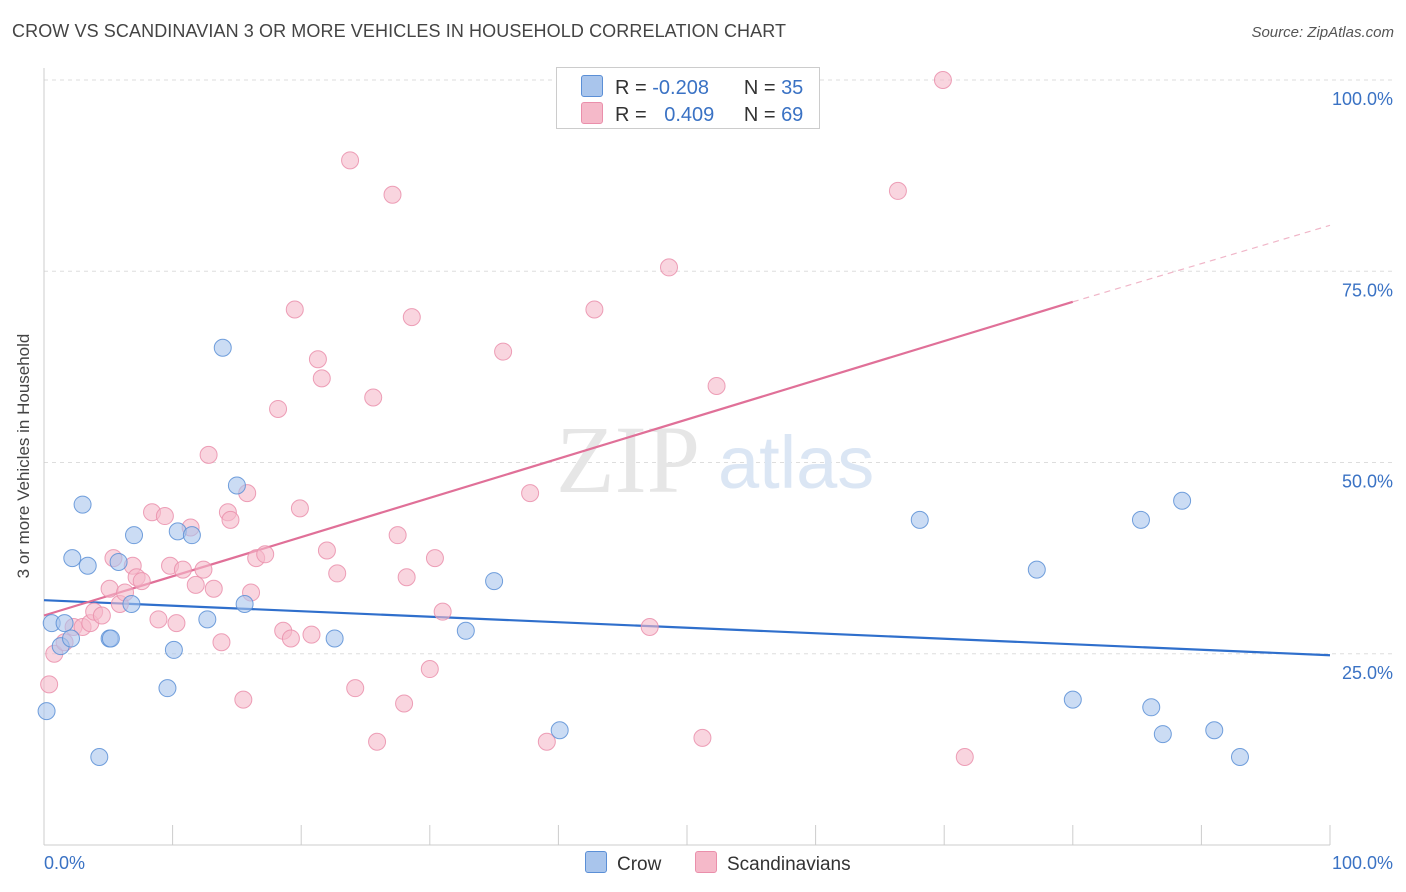 This screenshot has width=1406, height=892. What do you see at coordinates (687, 628) in the screenshot?
I see `crow-trend-line` at bounding box center [687, 628].